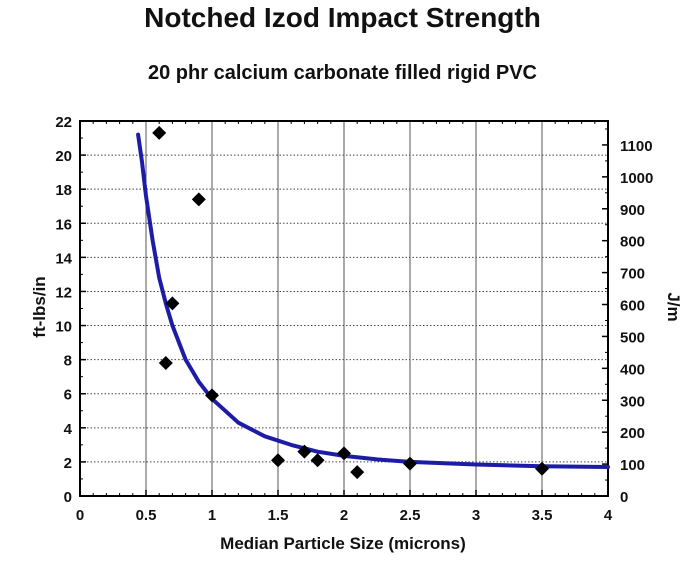 This screenshot has width=685, height=565. Describe the element at coordinates (212, 515) in the screenshot. I see `x-tick-label: 1` at that location.